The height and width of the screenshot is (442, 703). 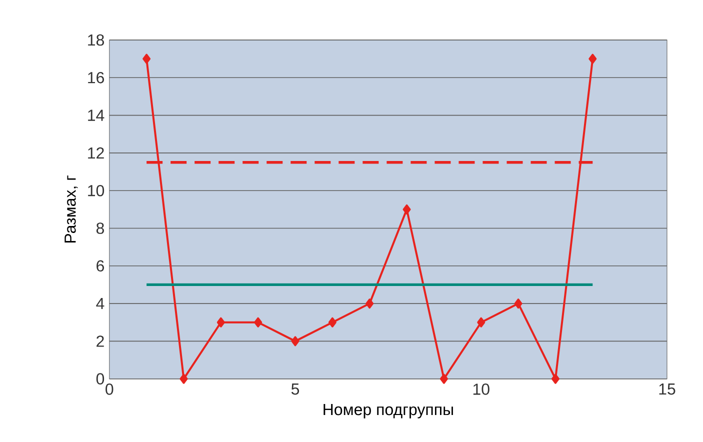 I want to click on y-tick-label: 16, so click(x=96, y=78).